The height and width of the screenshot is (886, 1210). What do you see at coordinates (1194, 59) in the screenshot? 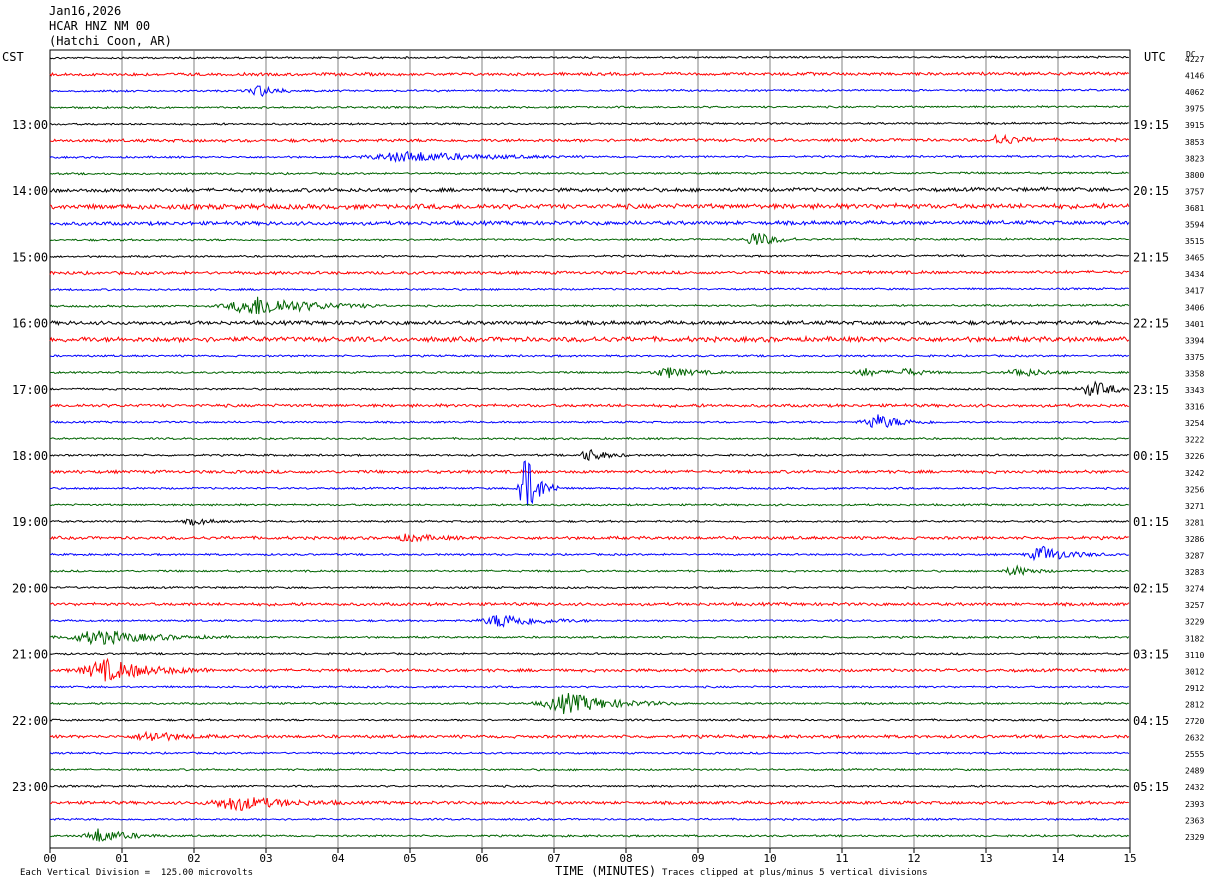
I see `dc-offset-label: 4227` at bounding box center [1194, 59].